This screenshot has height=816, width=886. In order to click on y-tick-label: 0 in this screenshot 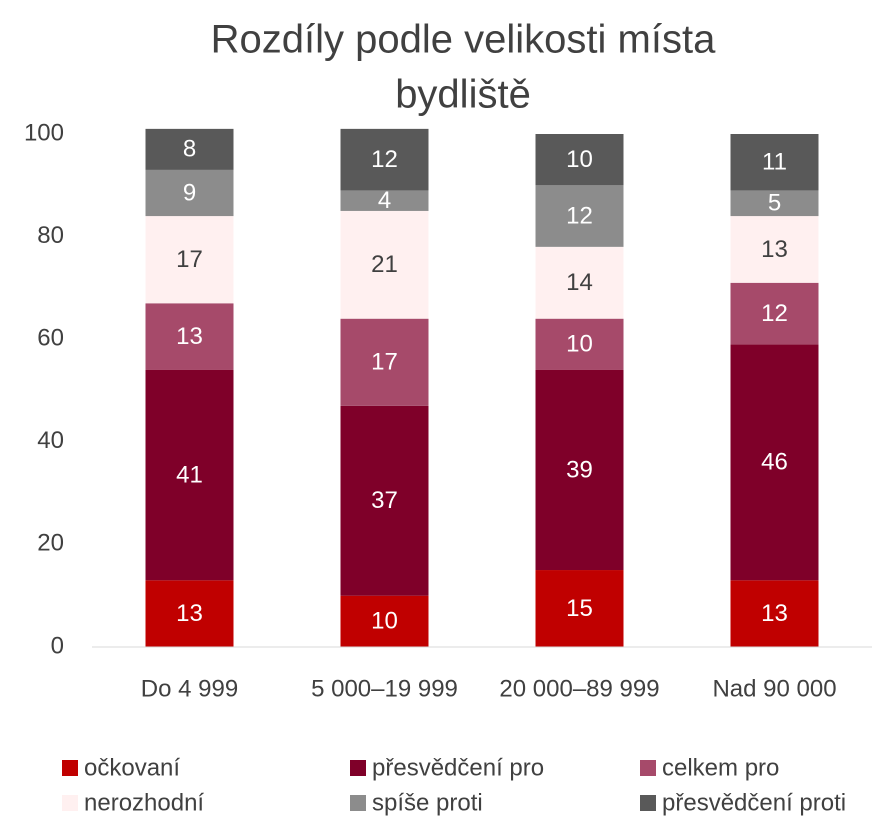, I will do `click(57, 645)`.